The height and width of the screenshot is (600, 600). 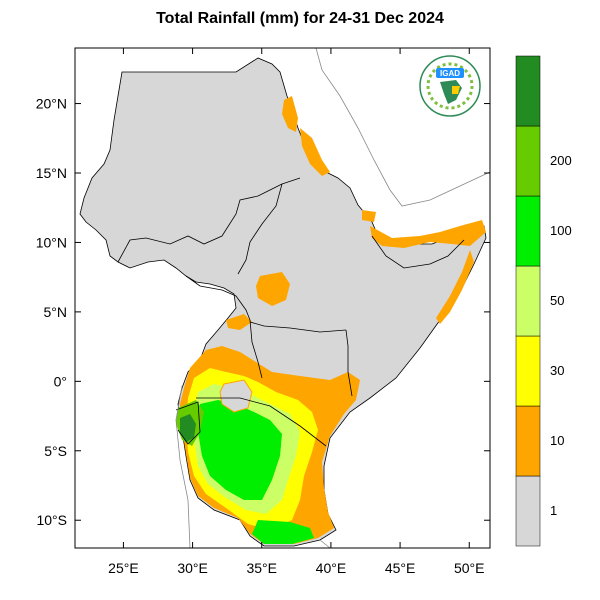 I want to click on lat-tick-label: 0°, so click(x=60, y=381).